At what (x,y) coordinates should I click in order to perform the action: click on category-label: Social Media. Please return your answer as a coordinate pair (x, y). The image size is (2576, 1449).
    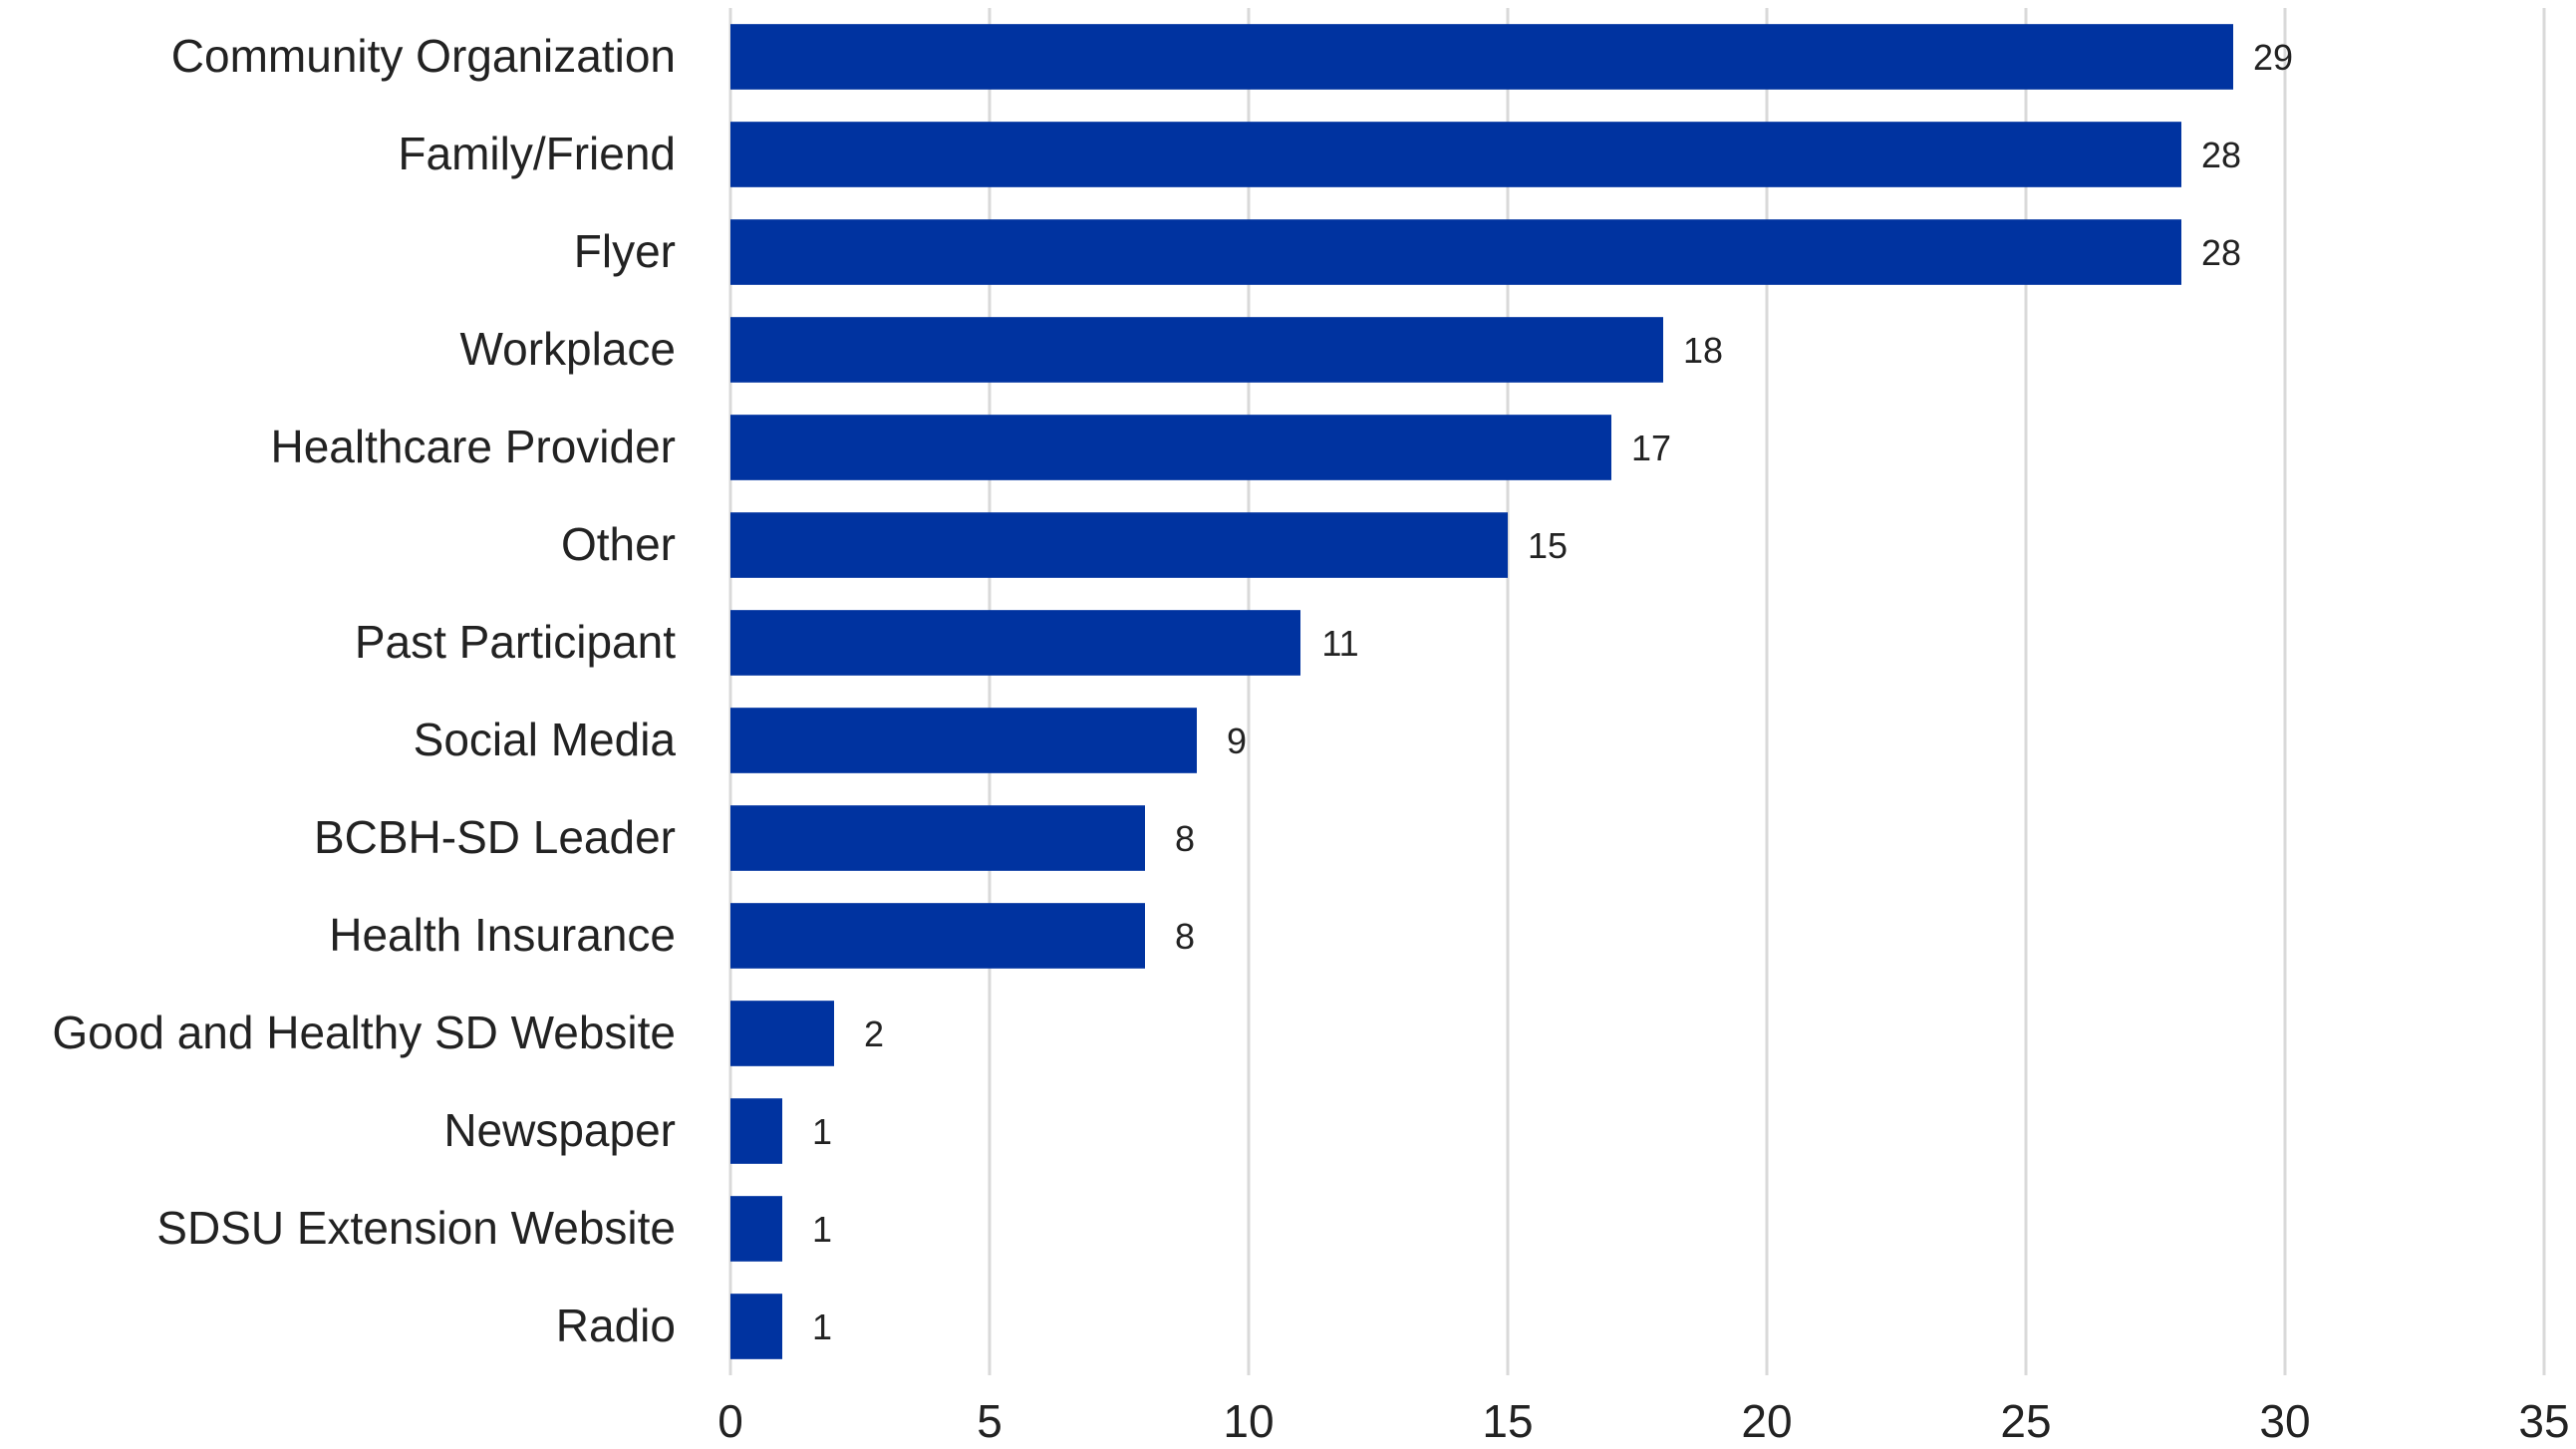
    Looking at the image, I should click on (545, 739).